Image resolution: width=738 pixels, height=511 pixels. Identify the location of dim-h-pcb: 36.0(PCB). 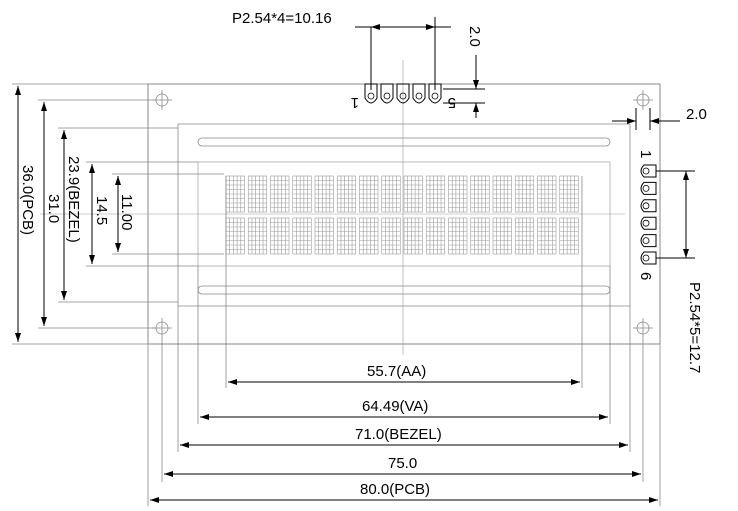
(80, 214).